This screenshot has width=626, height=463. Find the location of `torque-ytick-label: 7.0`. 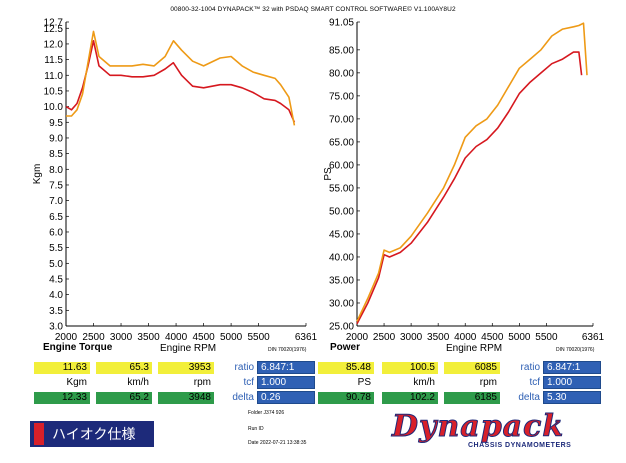

torque-ytick-label: 7.0 is located at coordinates (56, 201).